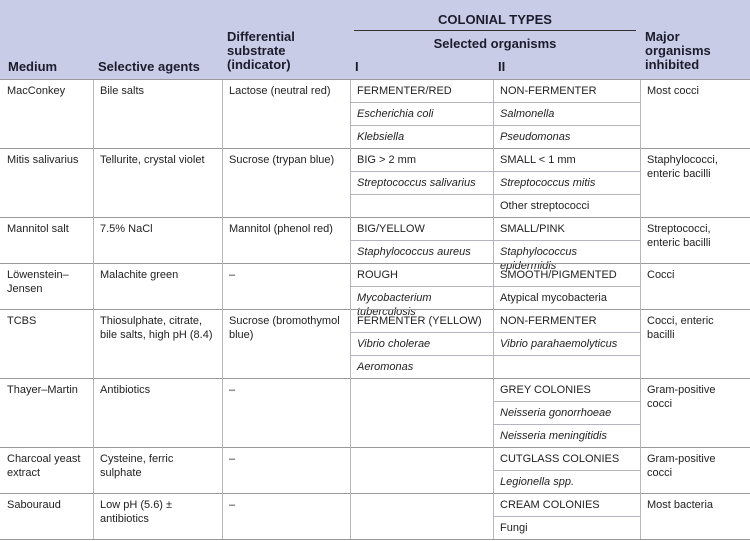 The image size is (750, 541). I want to click on cell-medium: Thayer–Martin, so click(42, 390).